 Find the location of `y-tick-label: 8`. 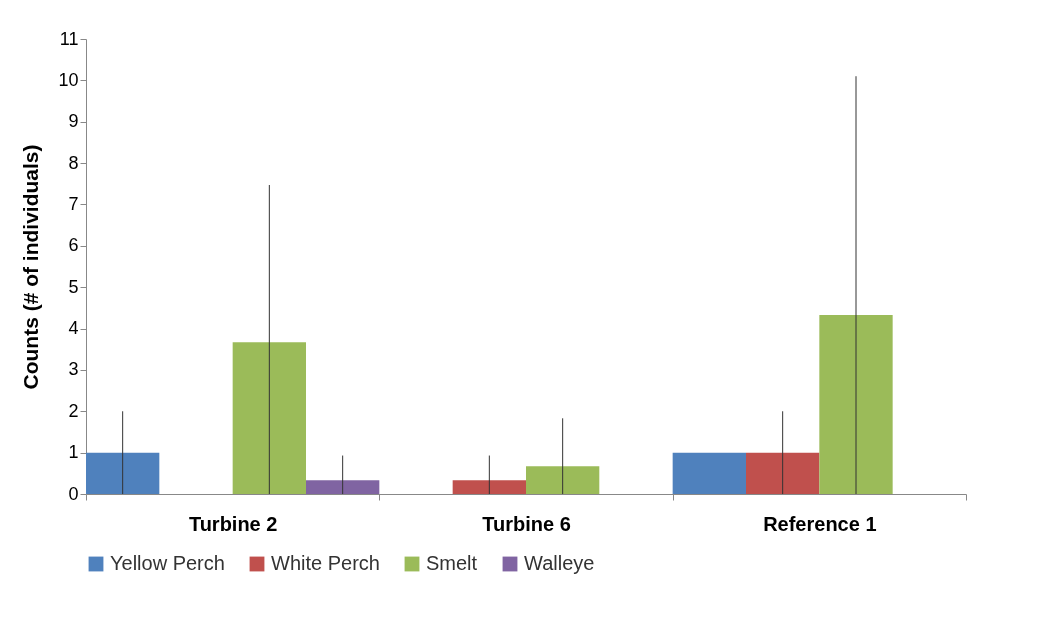

y-tick-label: 8 is located at coordinates (73, 162).